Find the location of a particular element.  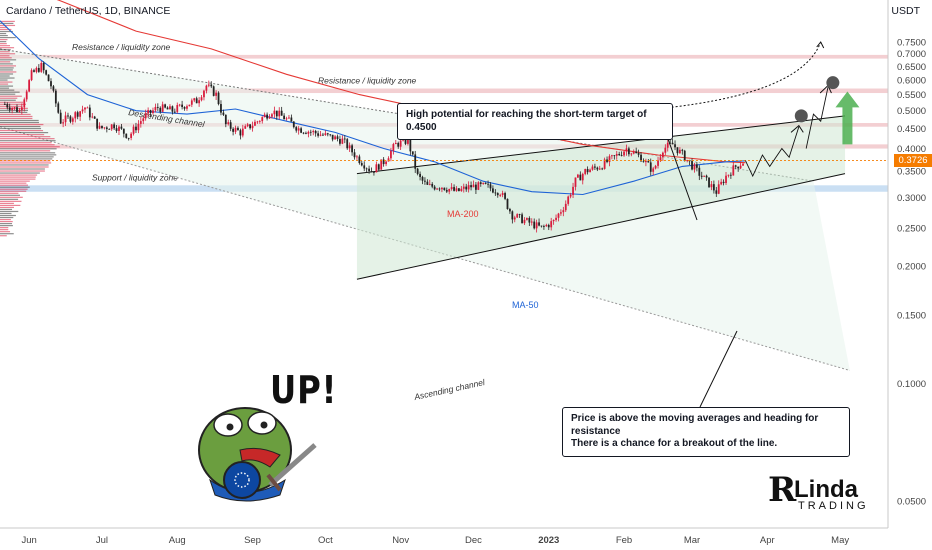

brand-logo: R Linda TRADING is located at coordinates (813, 492).